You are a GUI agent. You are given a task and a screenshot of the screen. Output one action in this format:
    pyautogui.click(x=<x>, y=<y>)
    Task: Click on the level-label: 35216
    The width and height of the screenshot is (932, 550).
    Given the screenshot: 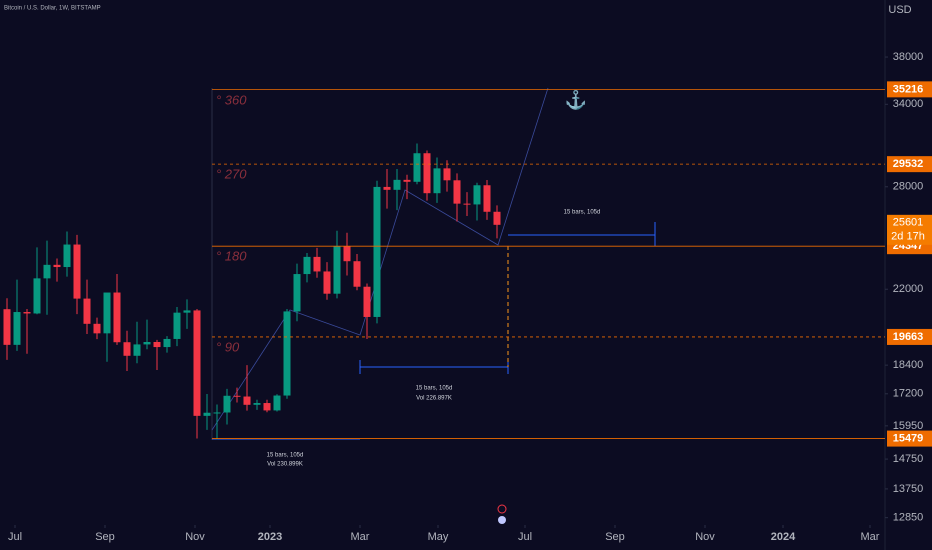 What is the action you would take?
    pyautogui.click(x=908, y=89)
    